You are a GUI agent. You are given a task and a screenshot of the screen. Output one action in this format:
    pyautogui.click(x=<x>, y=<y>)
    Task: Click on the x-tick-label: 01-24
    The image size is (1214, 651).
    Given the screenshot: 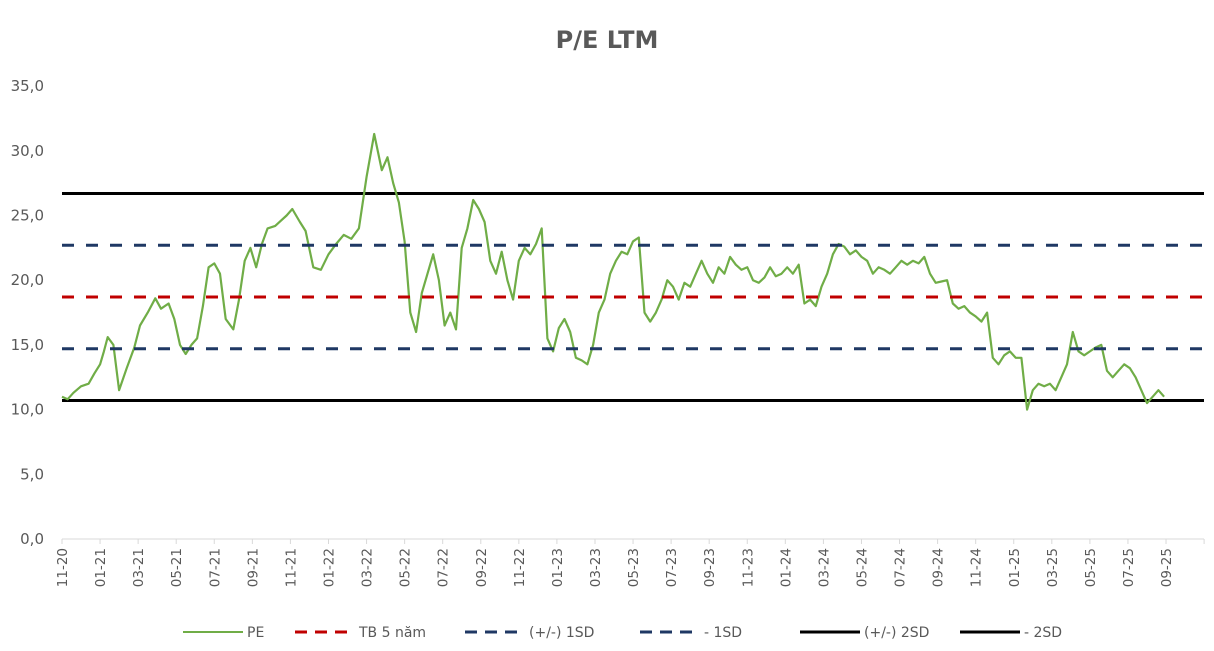 What is the action you would take?
    pyautogui.click(x=786, y=567)
    